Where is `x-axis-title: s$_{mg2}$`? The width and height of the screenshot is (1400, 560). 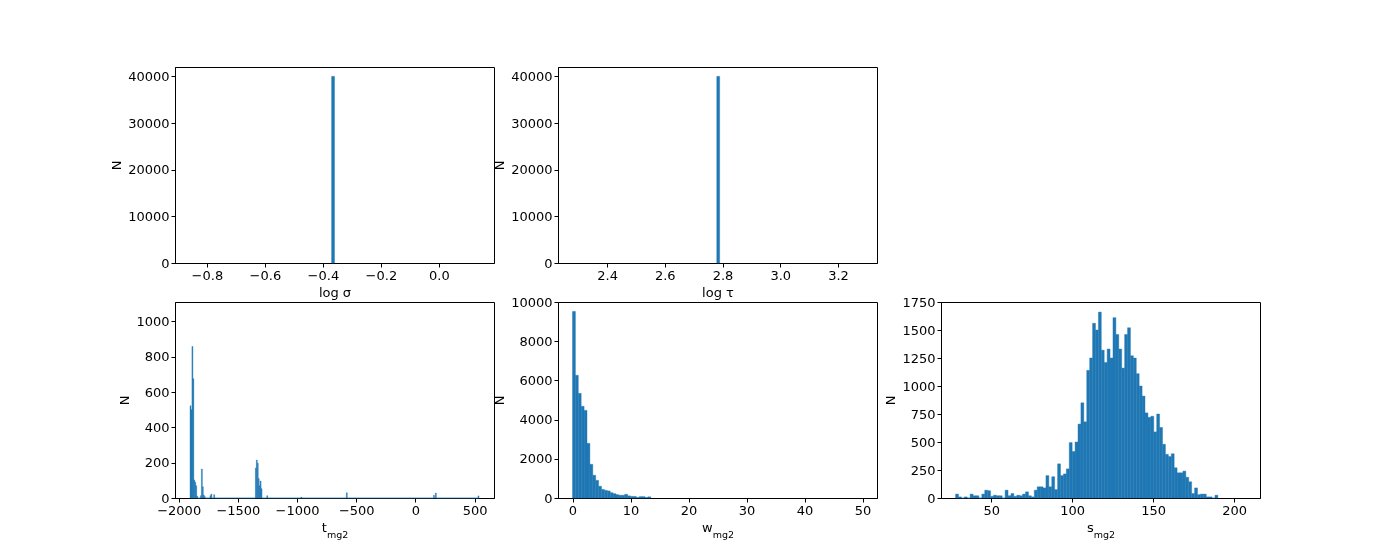 x-axis-title: s$_{mg2}$ is located at coordinates (1101, 529).